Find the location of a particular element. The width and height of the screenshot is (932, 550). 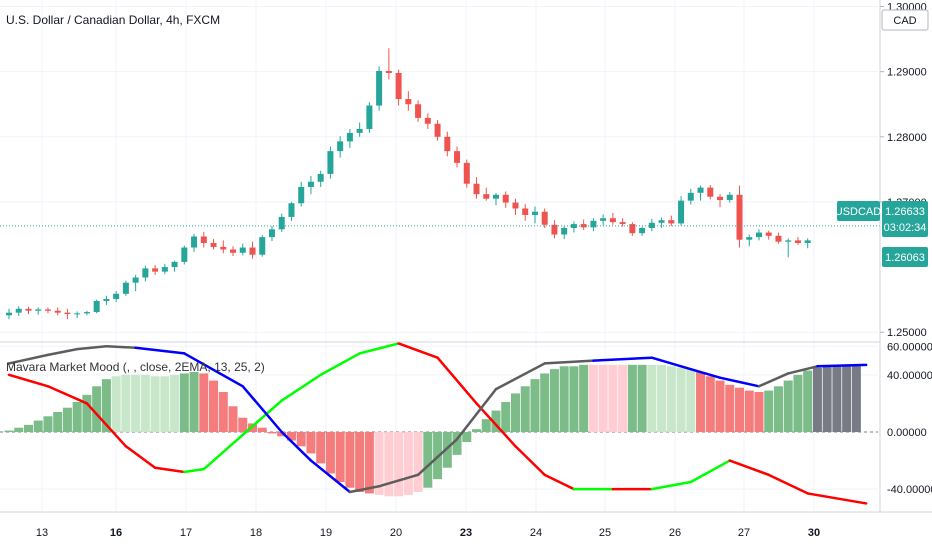

symbol-title: U.S. Dollar / Canadian Dollar, 4h, FXCM is located at coordinates (113, 20).